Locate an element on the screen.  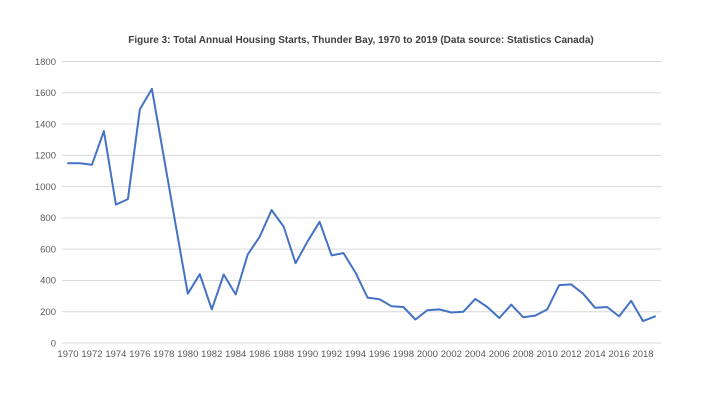
x-axis-tick-label: 2002 is located at coordinates (451, 354).